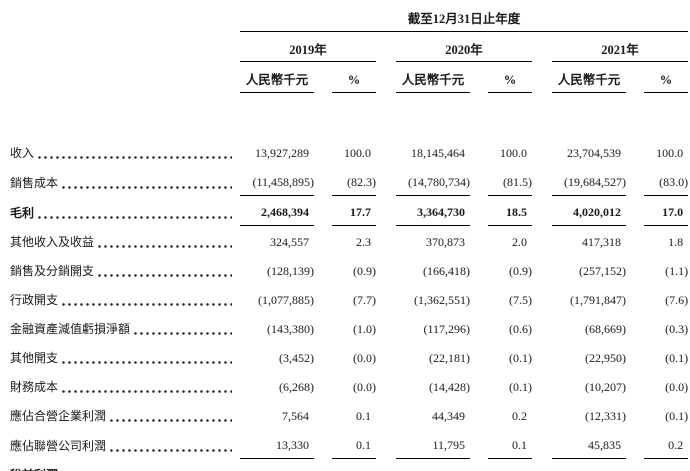  I want to click on amount-value: (14,428), so click(449, 387).